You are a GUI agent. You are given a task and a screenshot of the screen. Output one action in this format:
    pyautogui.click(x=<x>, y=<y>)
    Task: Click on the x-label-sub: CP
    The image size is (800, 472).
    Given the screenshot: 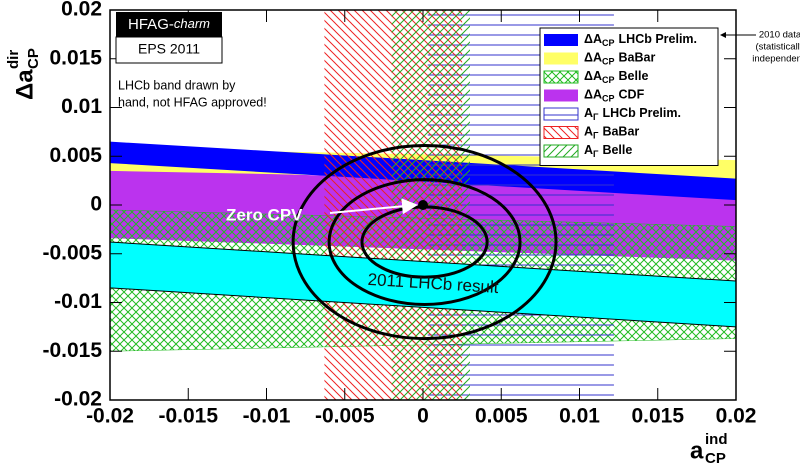 What is the action you would take?
    pyautogui.click(x=715, y=458)
    